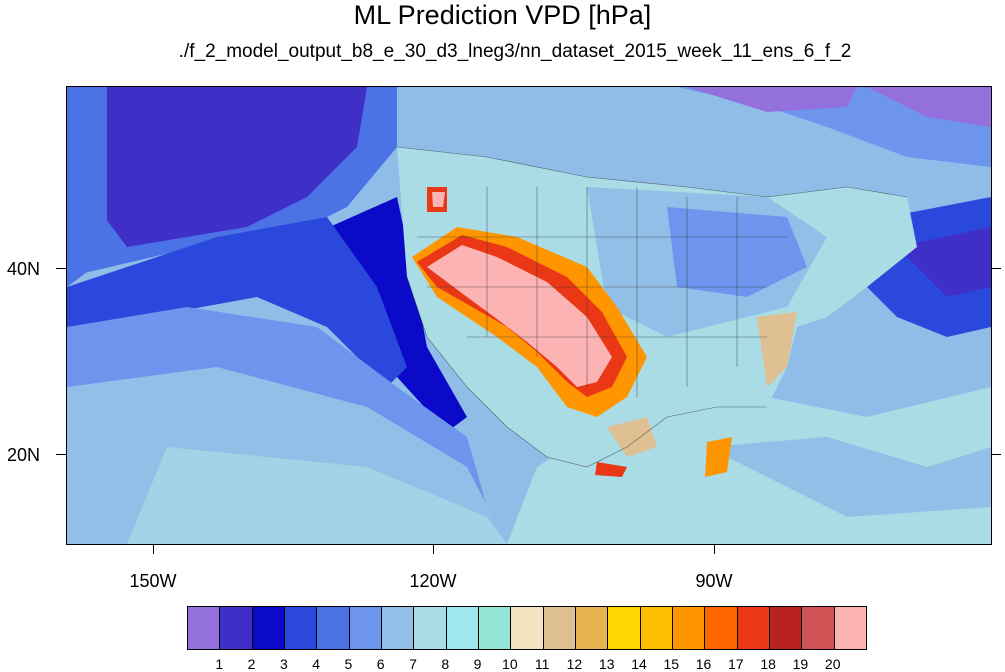  Describe the element at coordinates (714, 581) in the screenshot. I see `lon-label-90w: 90W` at that location.